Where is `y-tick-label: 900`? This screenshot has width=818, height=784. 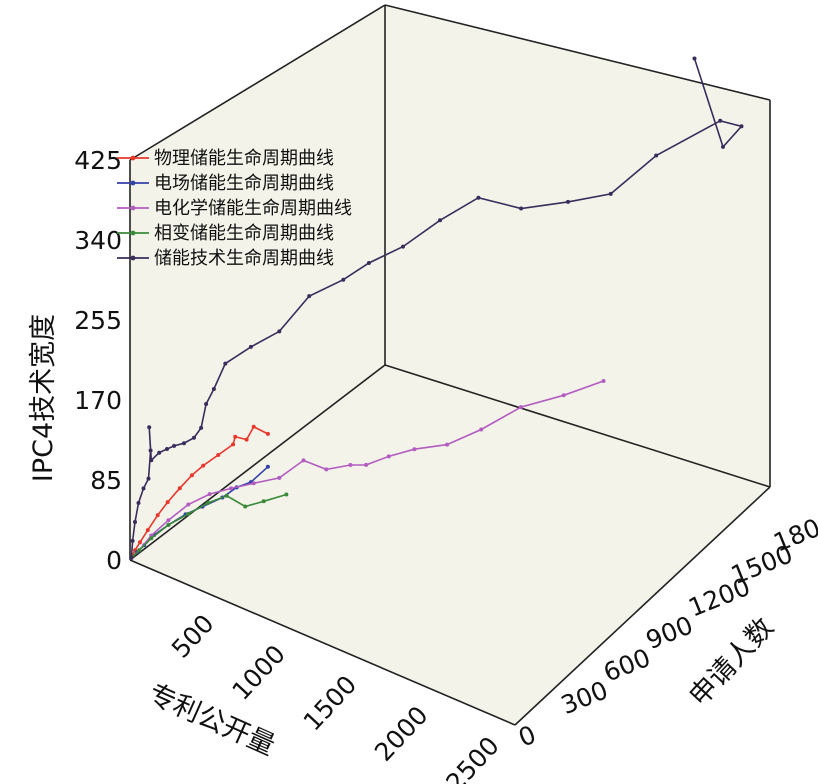
y-tick-label: 900 is located at coordinates (669, 632).